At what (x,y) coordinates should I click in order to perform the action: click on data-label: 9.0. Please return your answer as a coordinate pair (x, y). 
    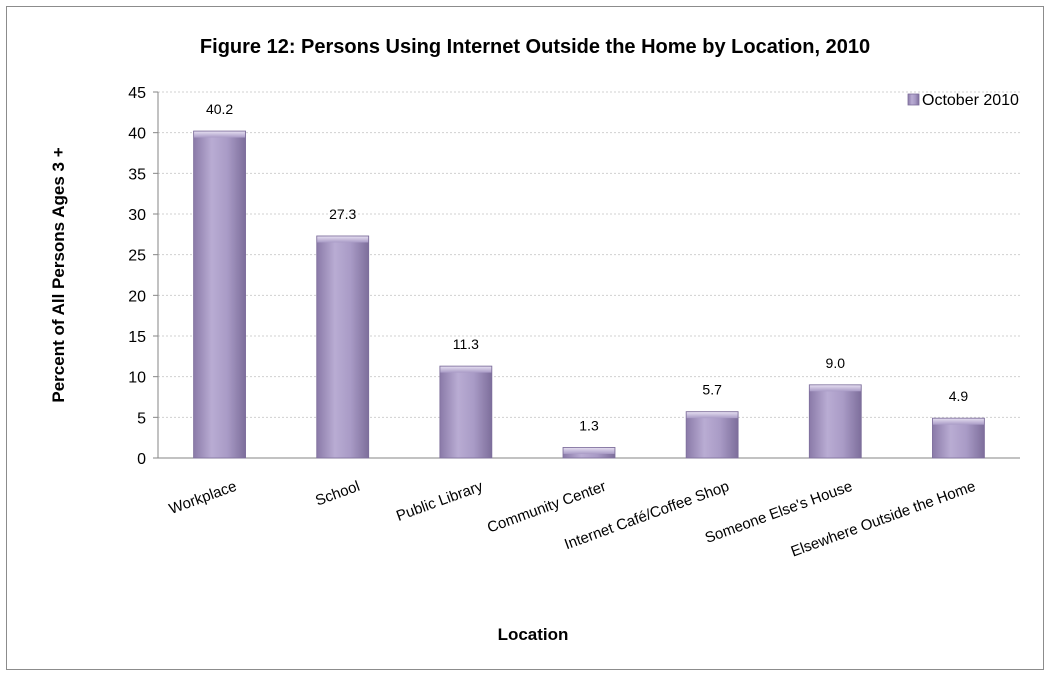
    Looking at the image, I should click on (836, 363).